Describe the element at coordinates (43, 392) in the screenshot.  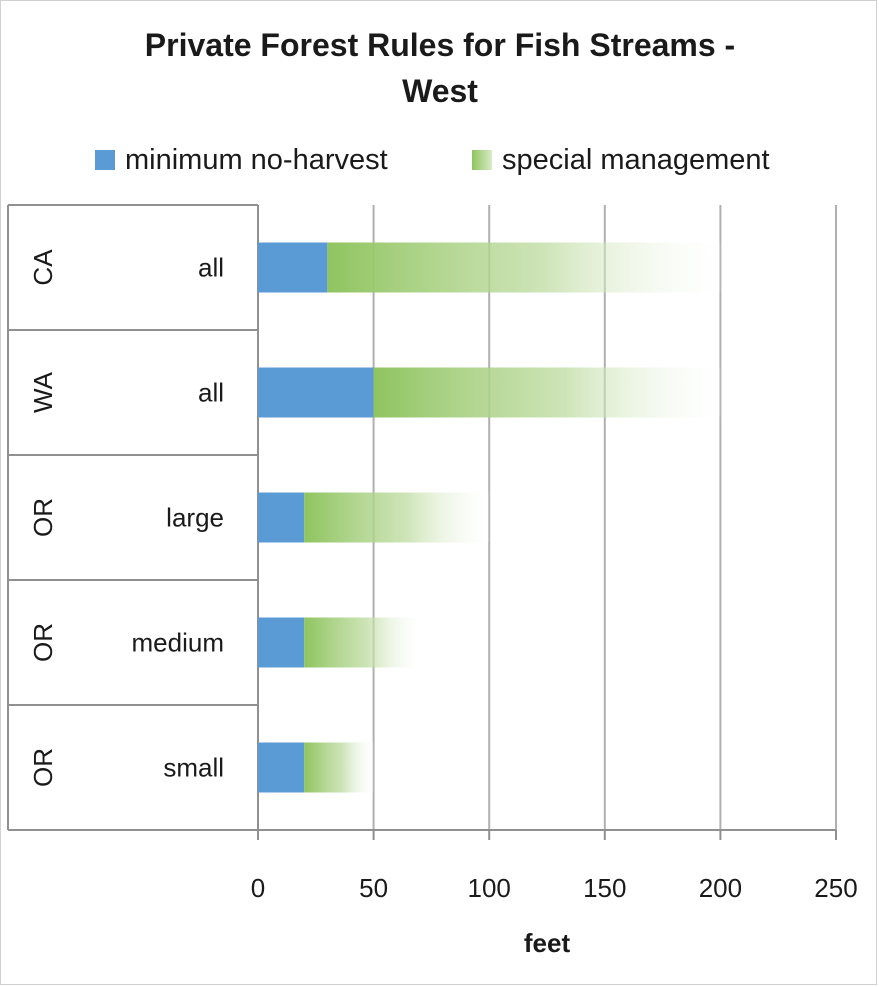
I see `category-group-label: WA` at that location.